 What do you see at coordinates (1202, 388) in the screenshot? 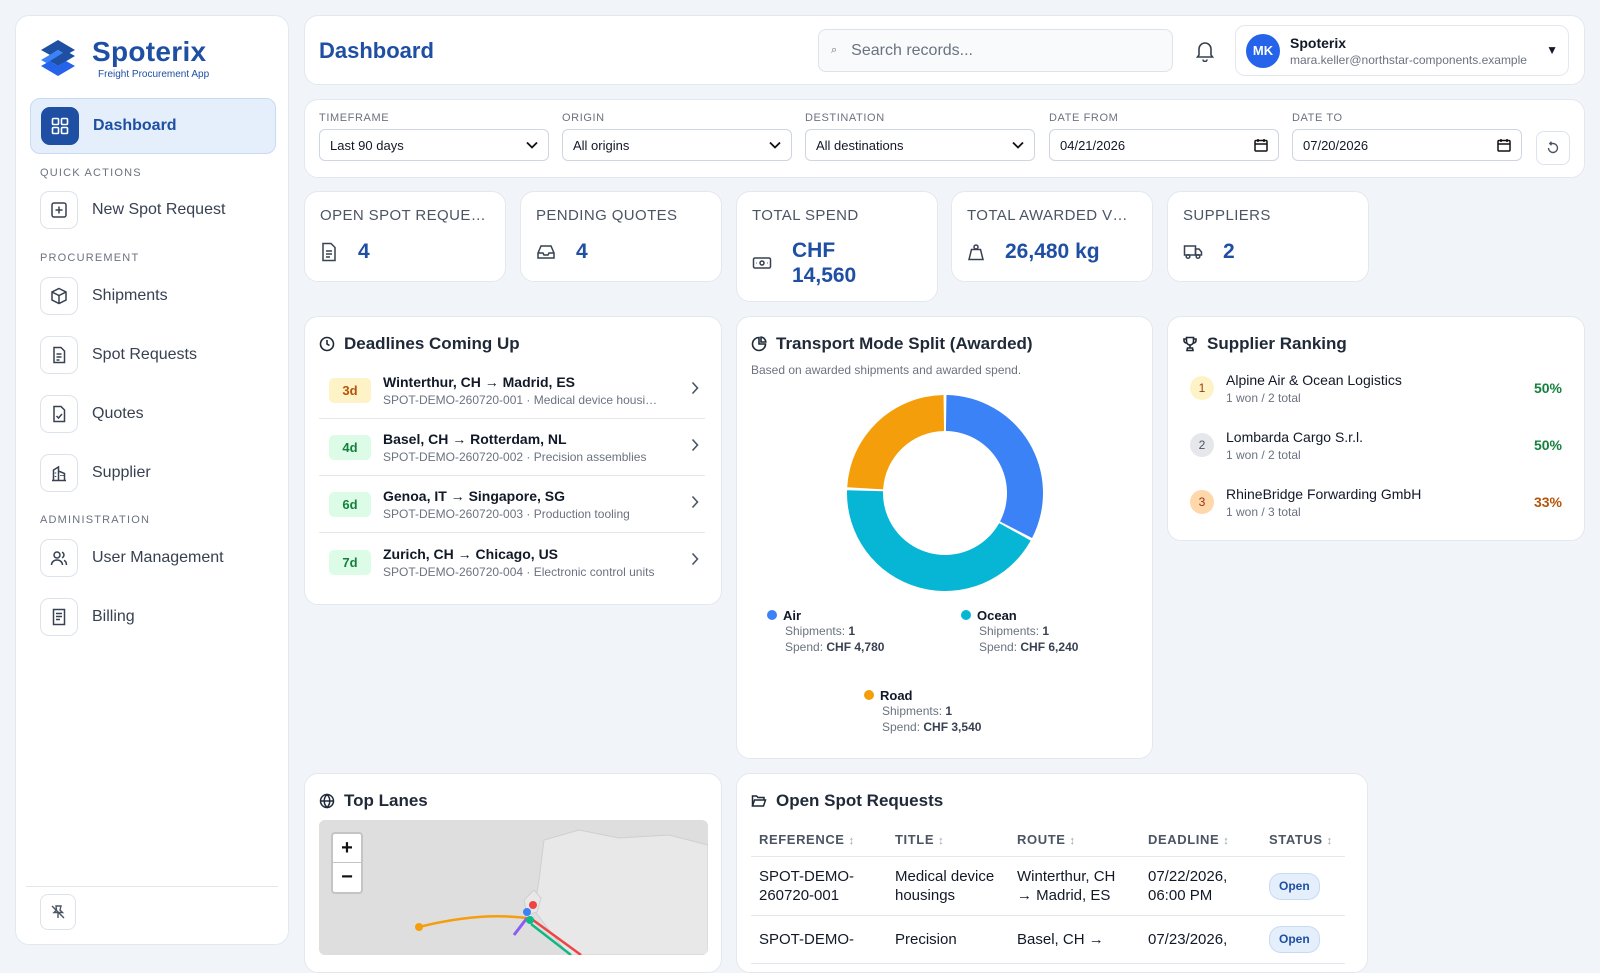
I see `rank-number: 1` at bounding box center [1202, 388].